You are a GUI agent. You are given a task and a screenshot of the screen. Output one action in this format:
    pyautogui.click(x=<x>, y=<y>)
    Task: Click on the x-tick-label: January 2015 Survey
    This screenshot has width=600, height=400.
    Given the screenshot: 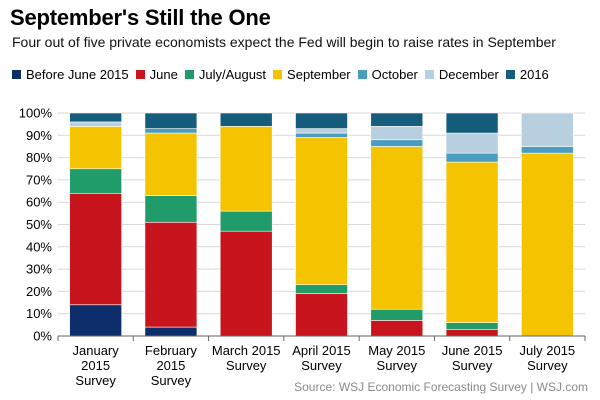 What is the action you would take?
    pyautogui.click(x=96, y=365)
    